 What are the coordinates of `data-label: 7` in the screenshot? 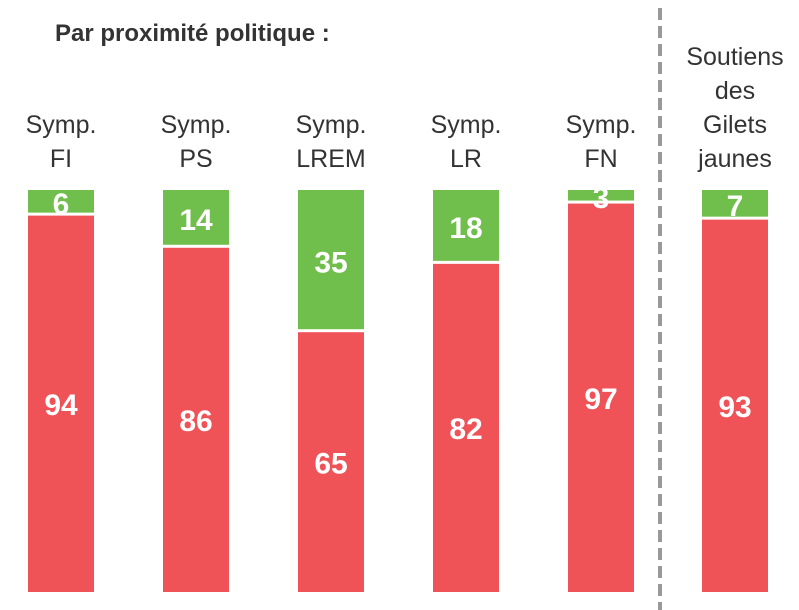 It's located at (735, 206).